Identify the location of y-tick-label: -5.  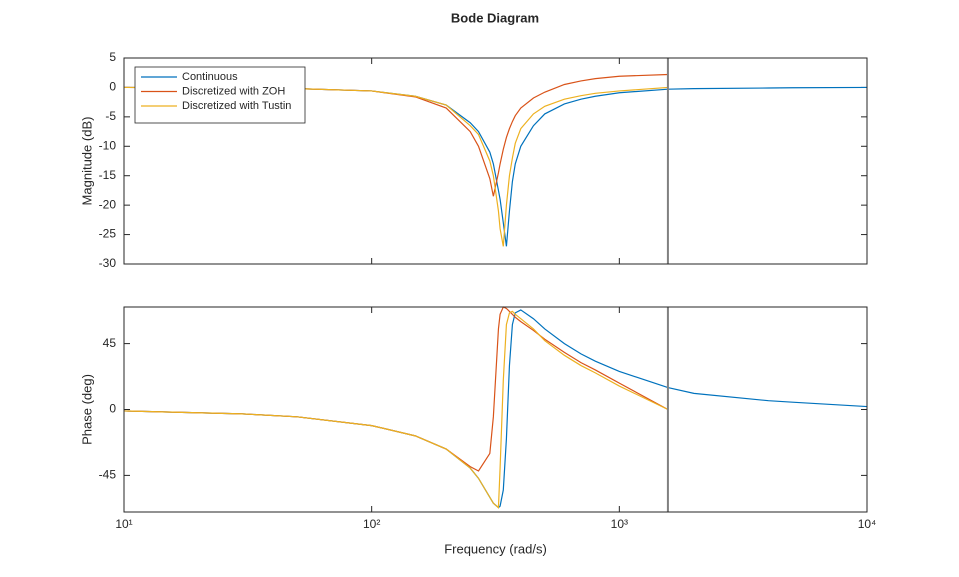
(110, 116).